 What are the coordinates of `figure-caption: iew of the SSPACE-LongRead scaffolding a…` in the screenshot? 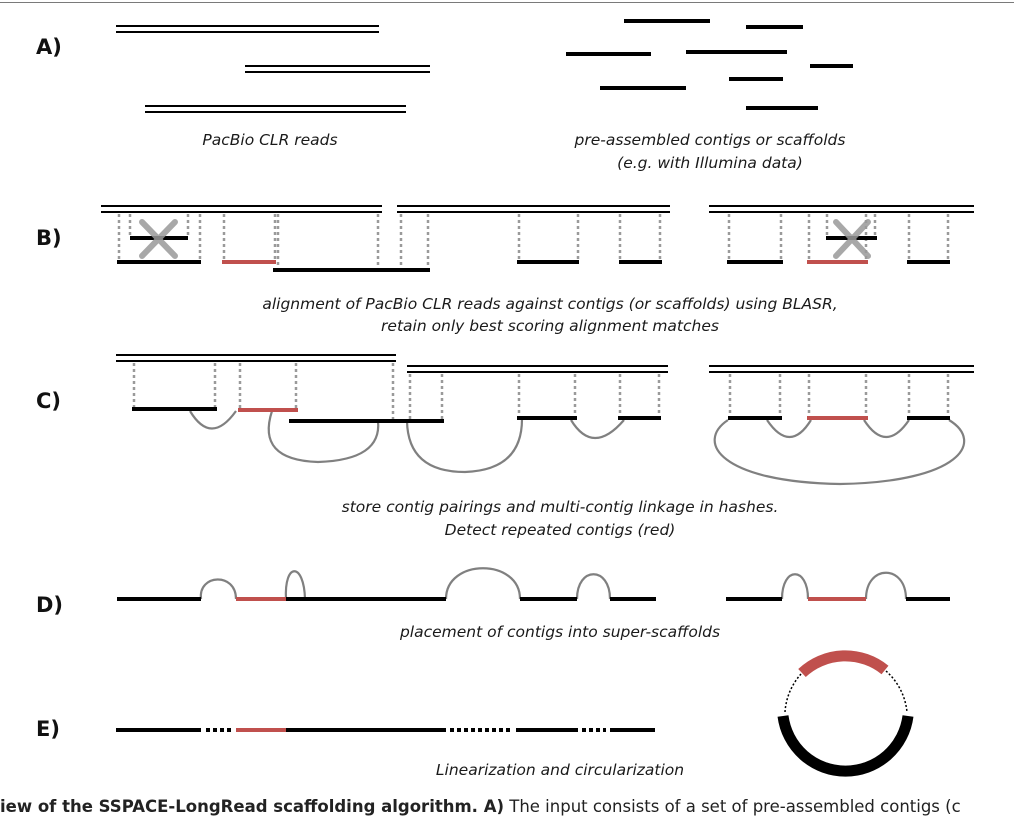 It's located at (507, 807).